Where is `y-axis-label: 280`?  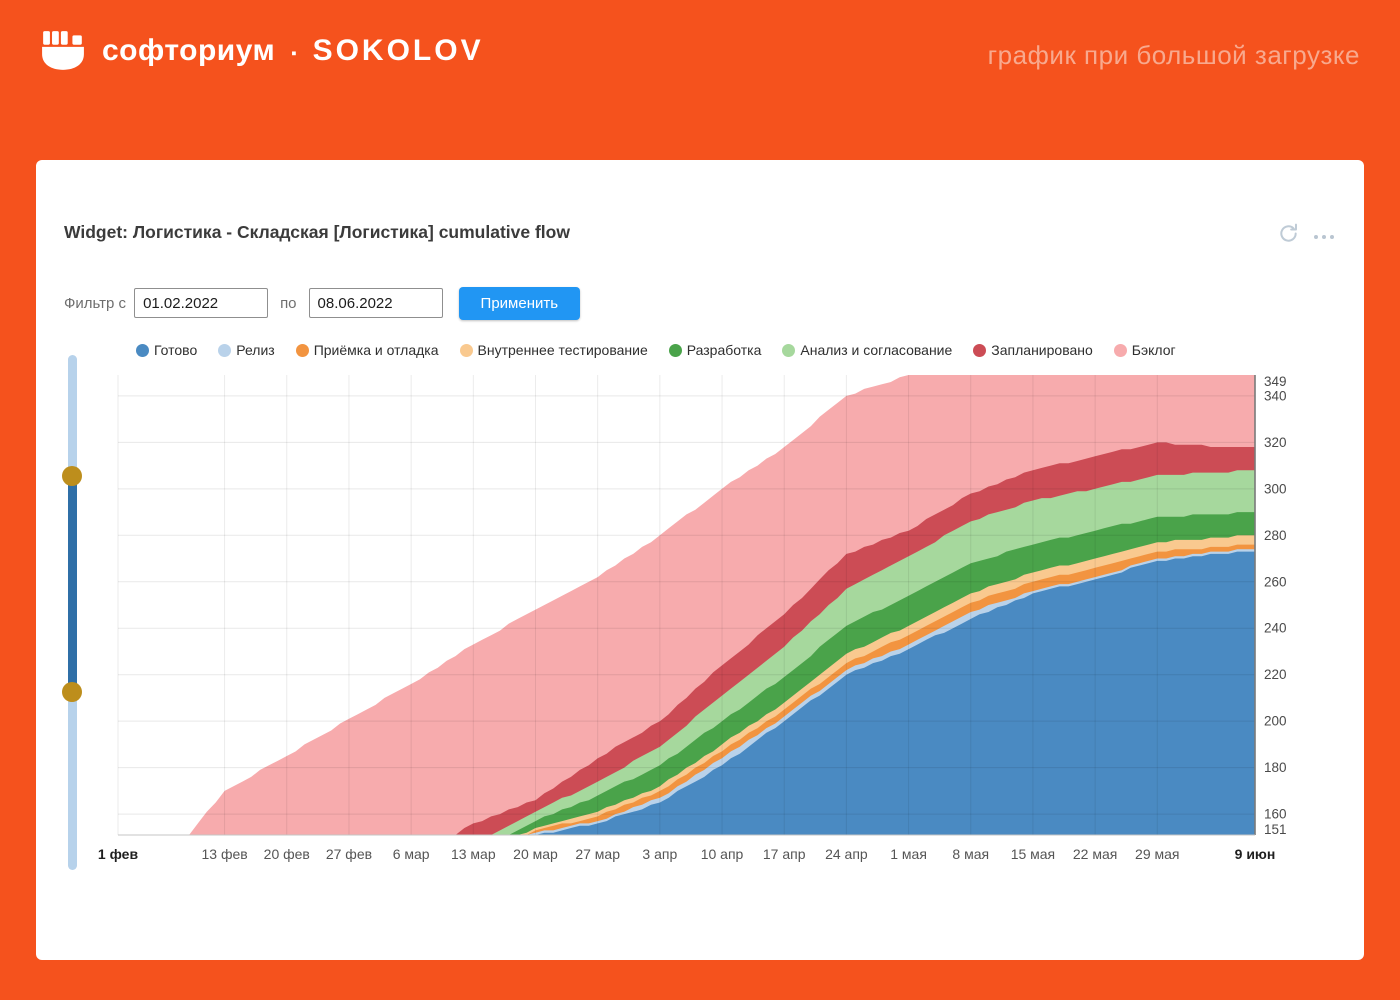 y-axis-label: 280 is located at coordinates (1275, 535).